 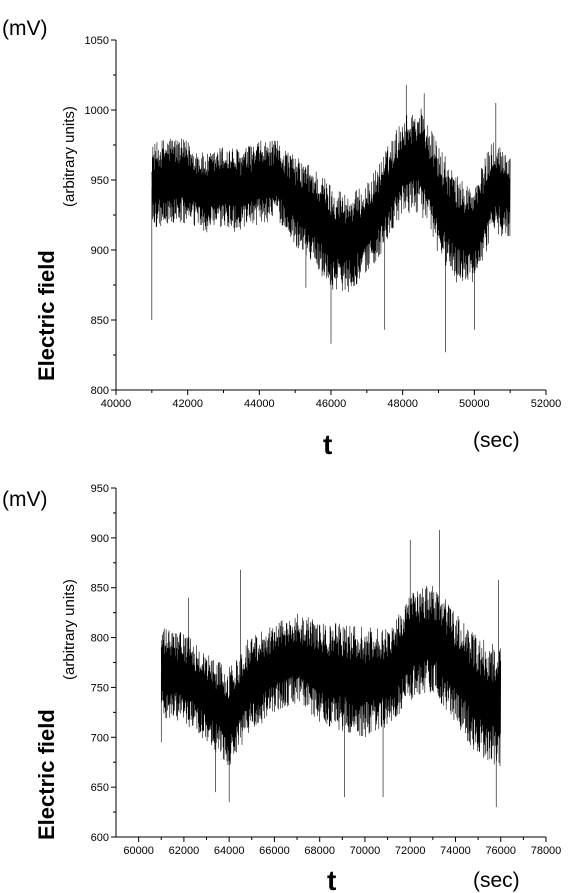 What do you see at coordinates (474, 404) in the screenshot?
I see `top-x-tick-label: 50000` at bounding box center [474, 404].